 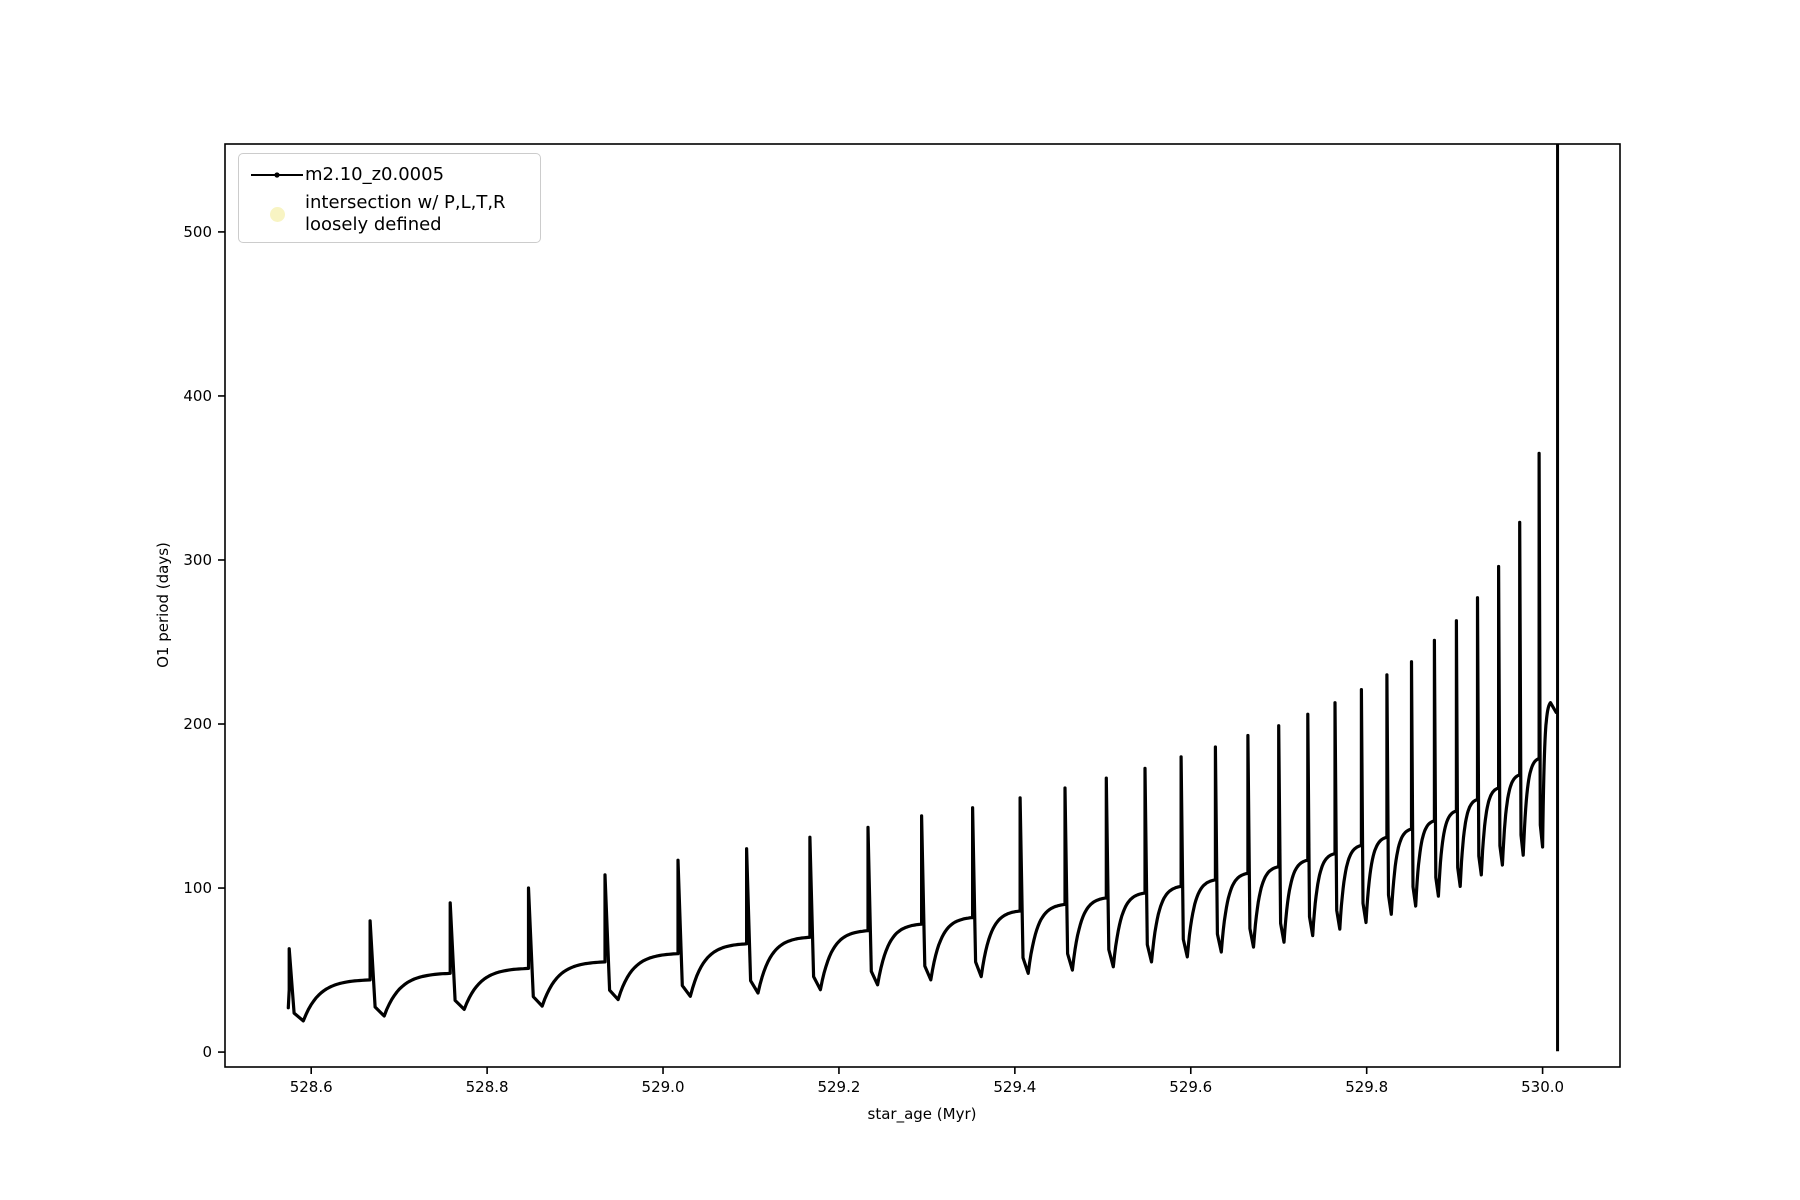 What do you see at coordinates (405, 202) in the screenshot?
I see `legend-intersection-label-line1: intersection w/ P,L,T,R` at bounding box center [405, 202].